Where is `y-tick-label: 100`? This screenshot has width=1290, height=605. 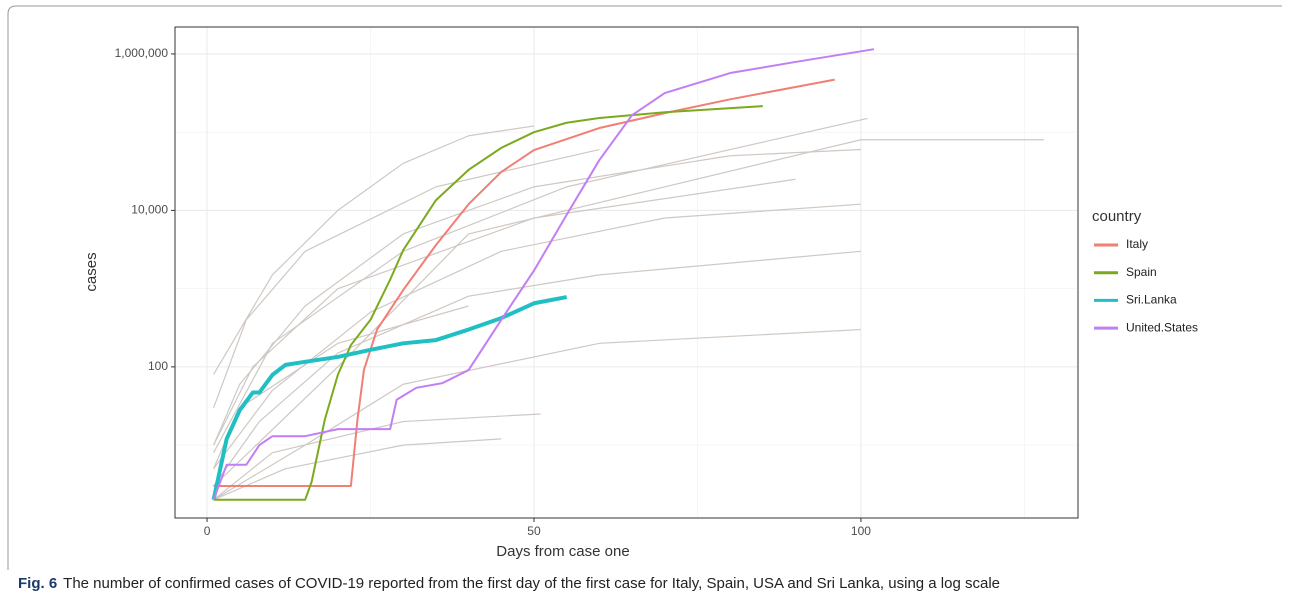 y-tick-label: 100 is located at coordinates (158, 366).